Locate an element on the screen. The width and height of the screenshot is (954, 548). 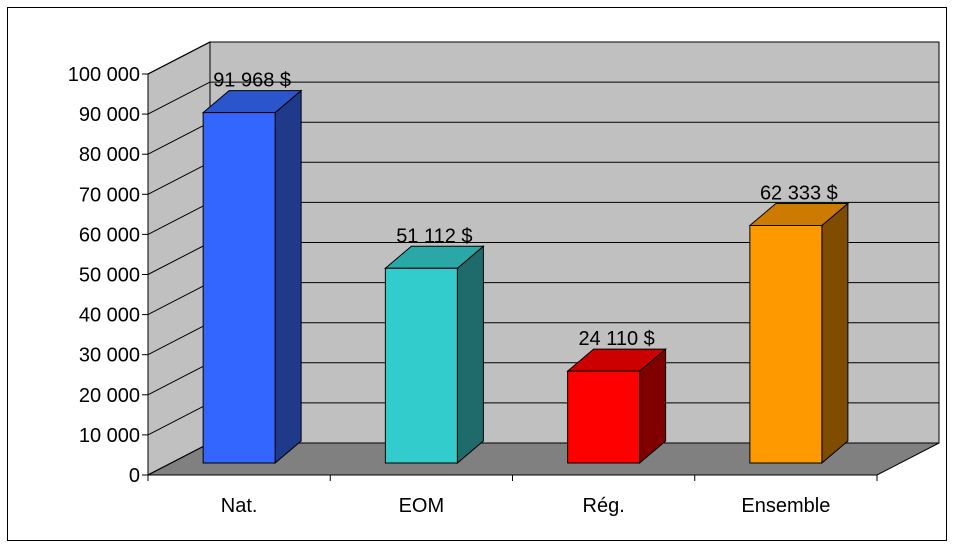
y-tick-label: 50 000 is located at coordinates (109, 276).